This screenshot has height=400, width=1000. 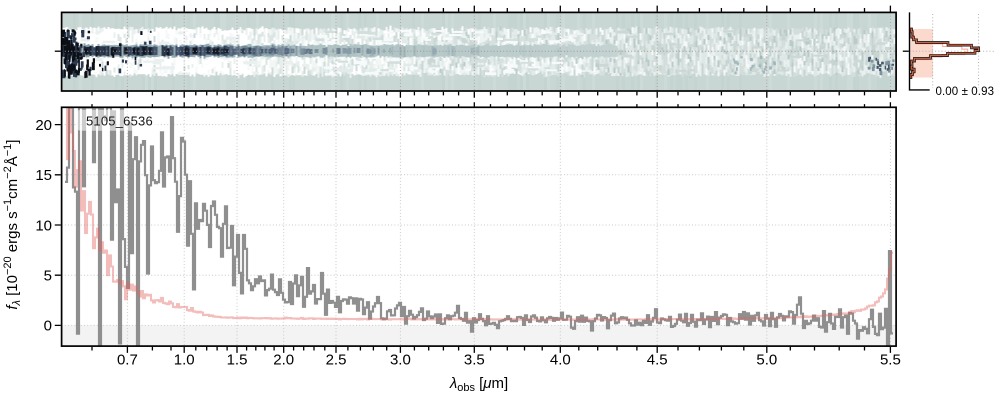 I want to click on svg-text: 4.5, so click(x=657, y=360).